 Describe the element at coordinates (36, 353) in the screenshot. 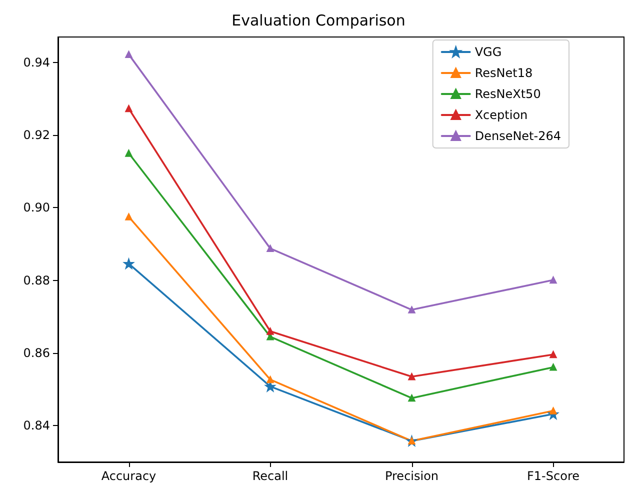

I see `y-tick-label: 0.86` at that location.